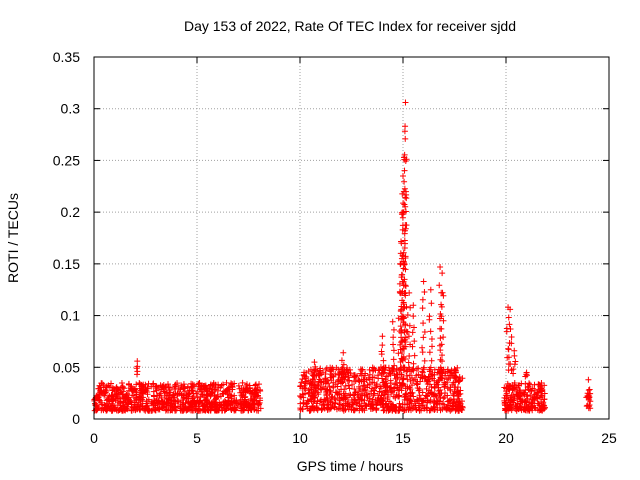  I want to click on y-tick-label: 0, so click(76, 419).